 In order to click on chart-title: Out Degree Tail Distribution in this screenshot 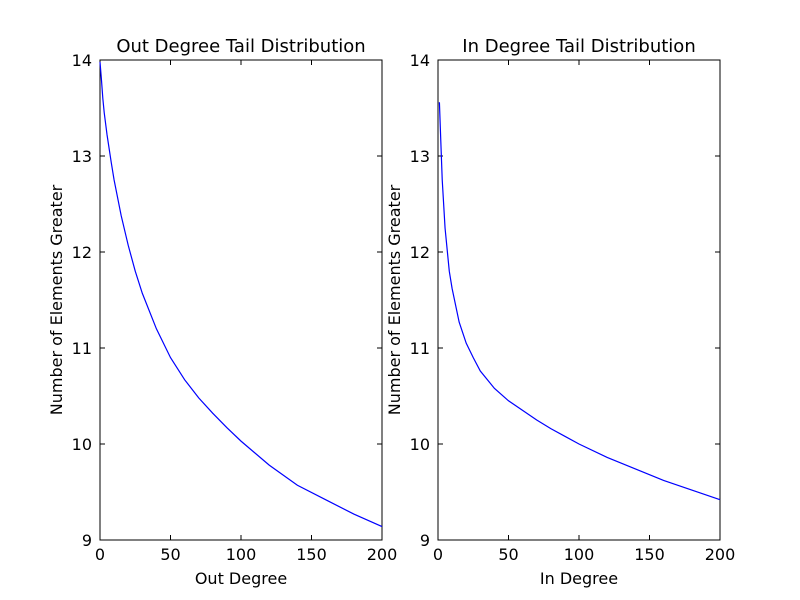, I will do `click(240, 46)`.